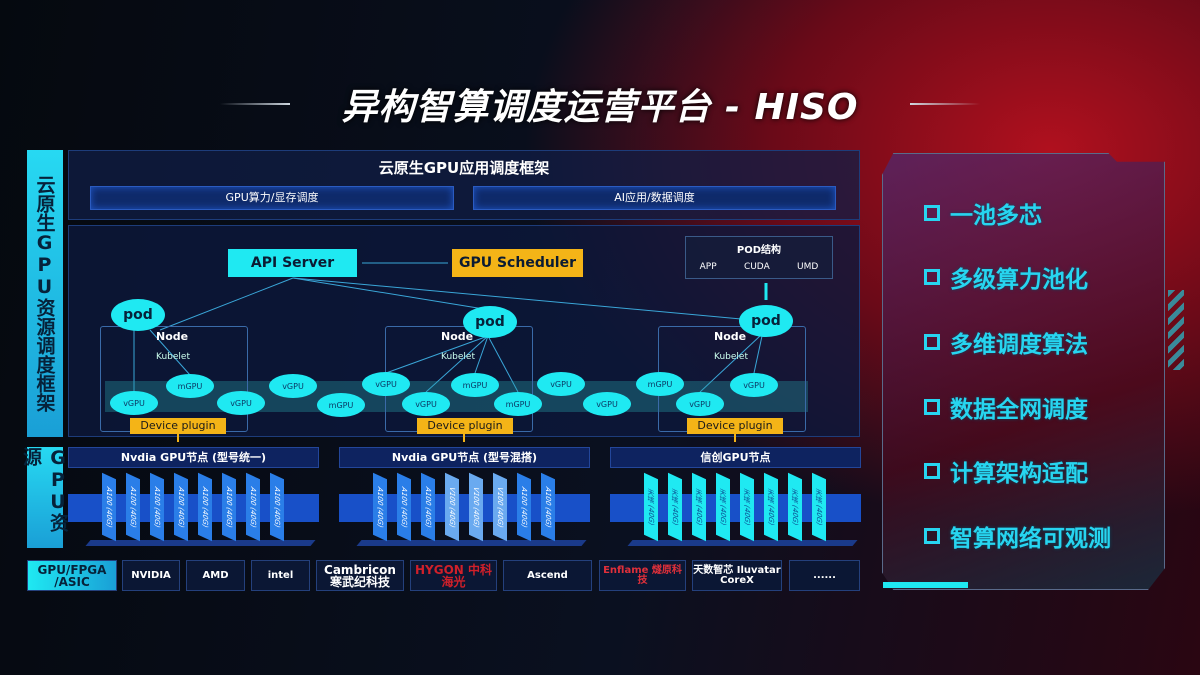  I want to click on gpu-node-header: 信创GPU节点, so click(735, 457).